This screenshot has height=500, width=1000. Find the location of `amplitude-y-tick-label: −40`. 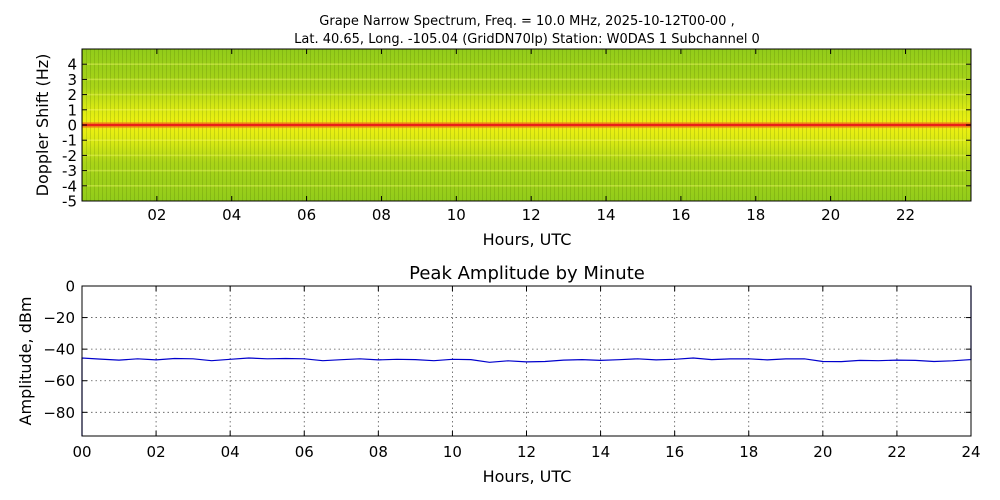

amplitude-y-tick-label: −40 is located at coordinates (59, 350).